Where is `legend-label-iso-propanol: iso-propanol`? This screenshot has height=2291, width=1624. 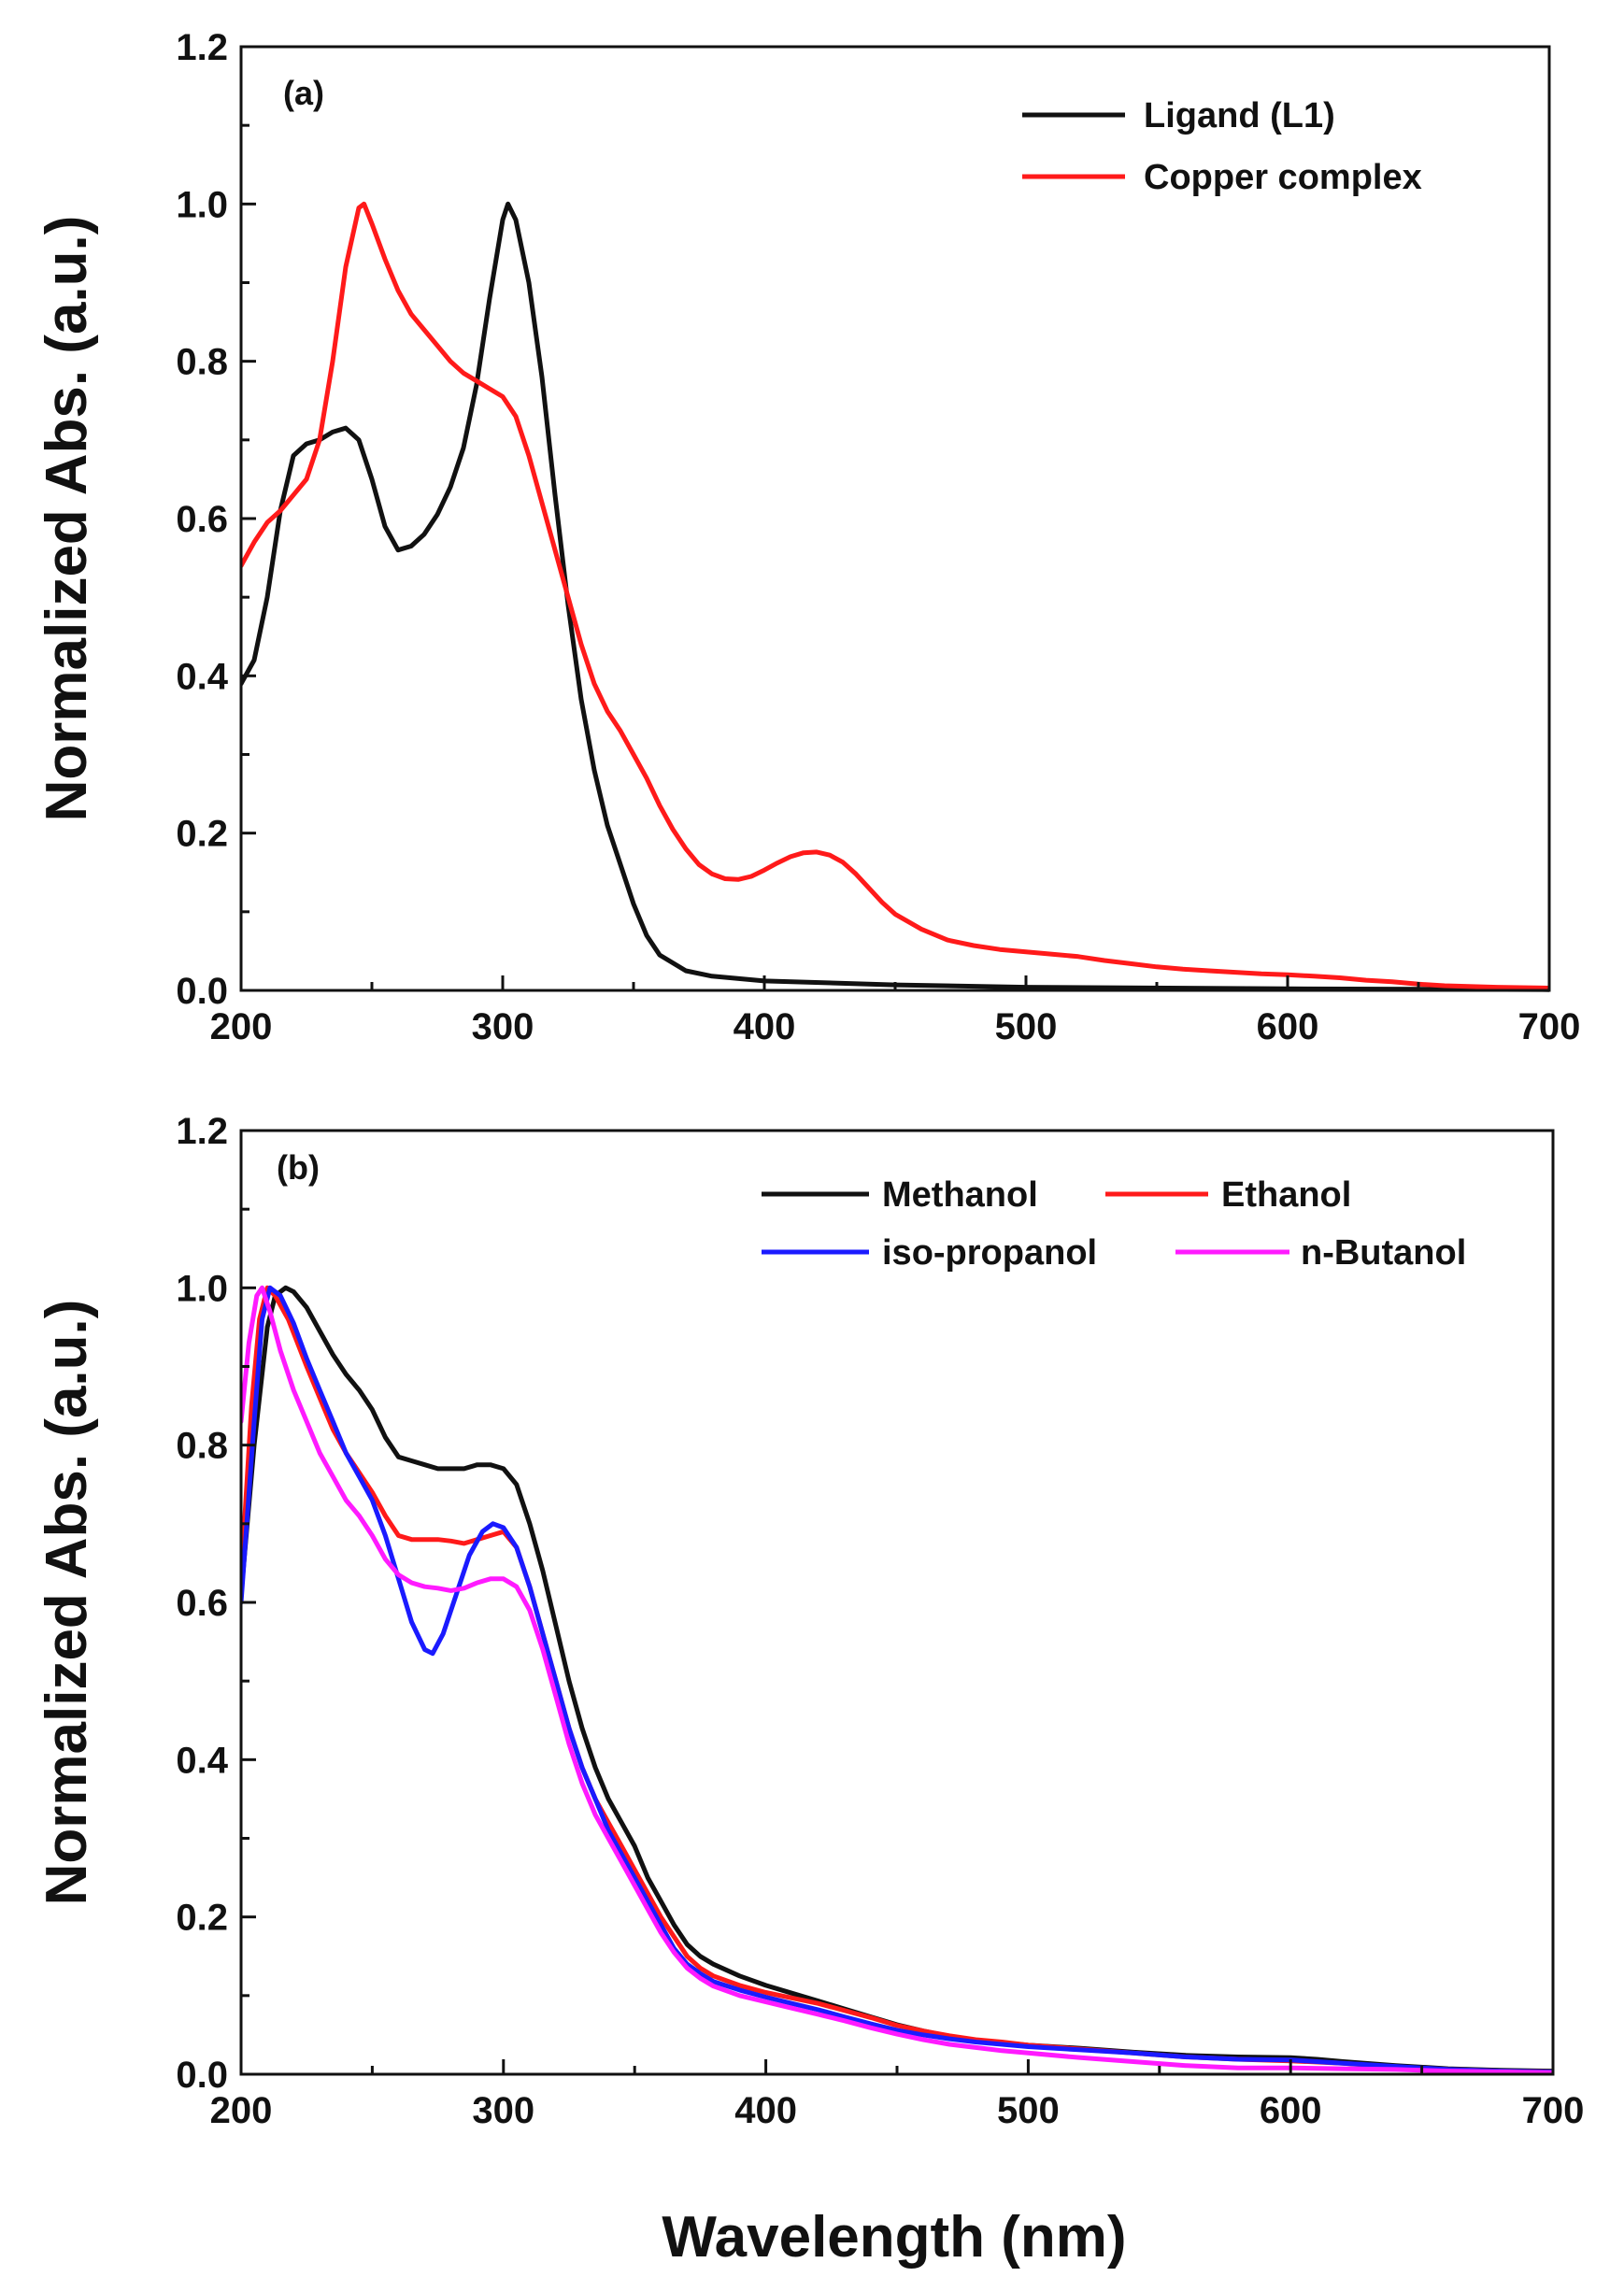 legend-label-iso-propanol: iso-propanol is located at coordinates (989, 1253).